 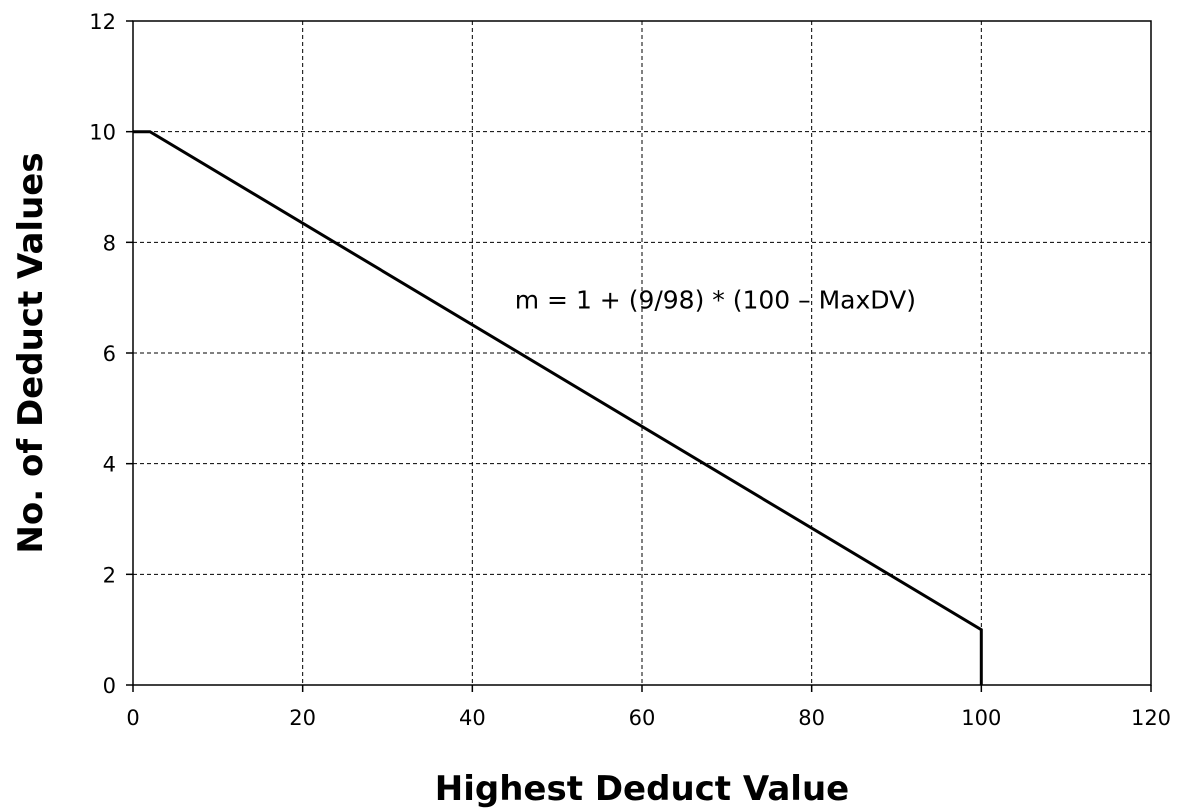 I want to click on x-tick-label: 80, so click(x=811, y=718).